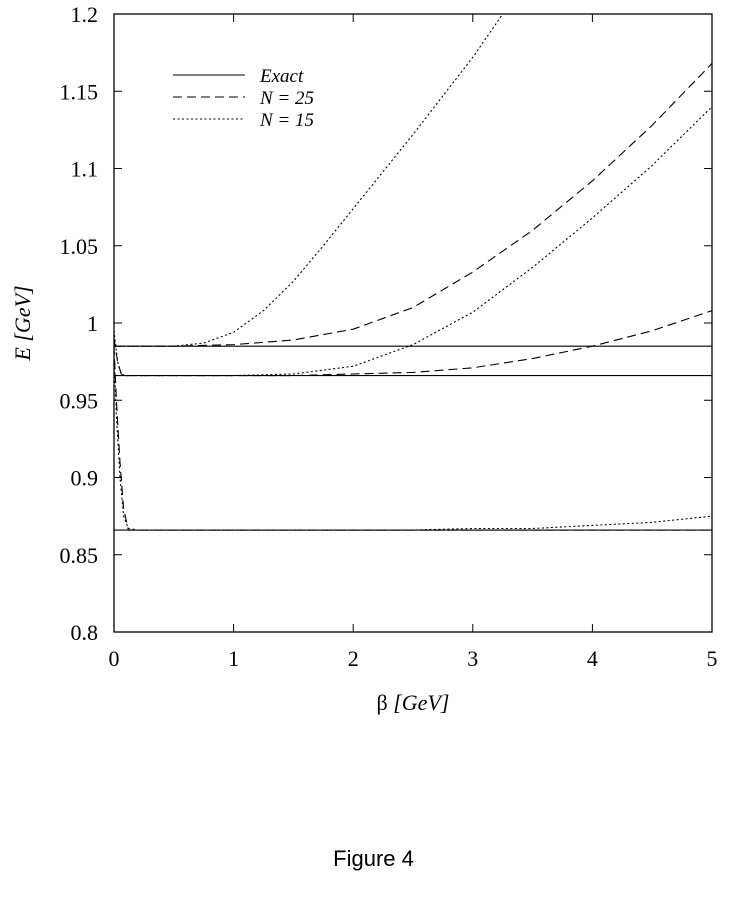 This screenshot has height=905, width=747. I want to click on x-tick-label: 2, so click(353, 658).